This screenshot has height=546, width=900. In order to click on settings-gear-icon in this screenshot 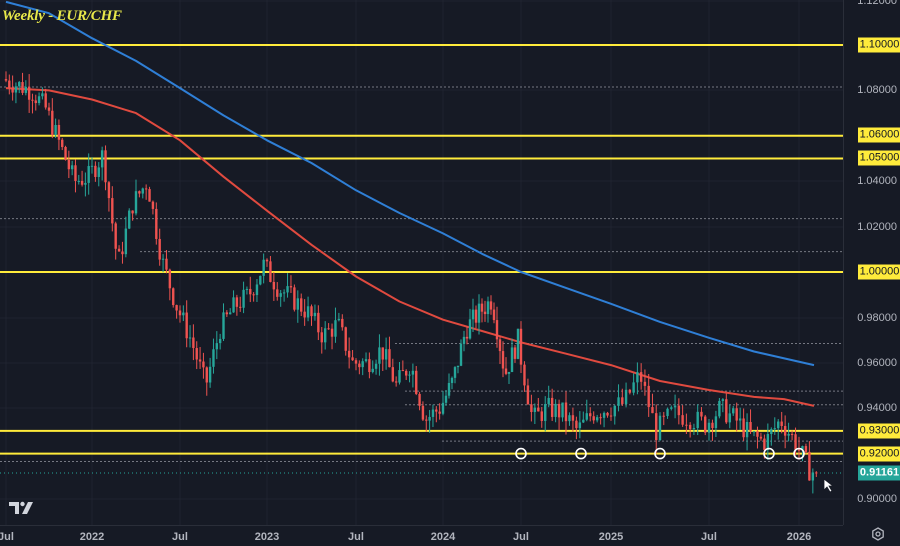, I will do `click(878, 534)`.